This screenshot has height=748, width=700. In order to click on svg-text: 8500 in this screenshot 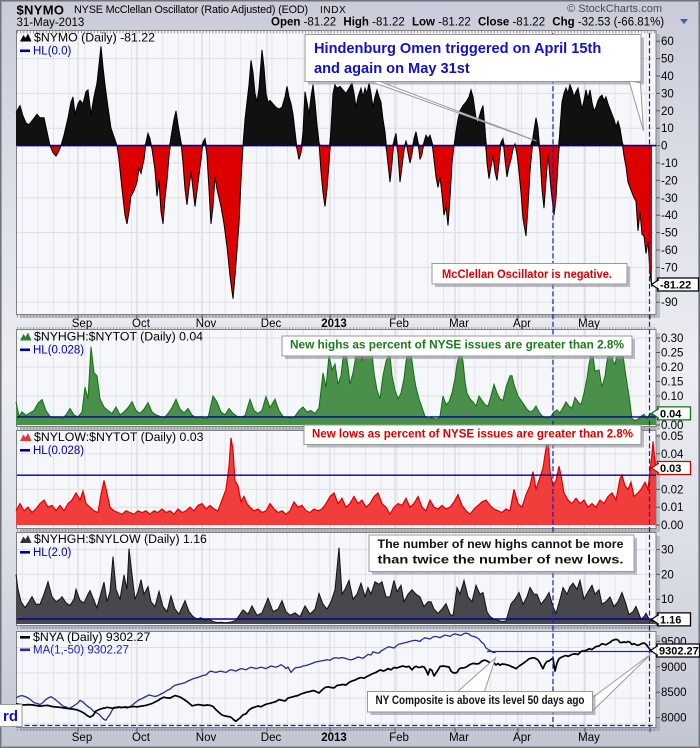, I will do `click(674, 693)`.